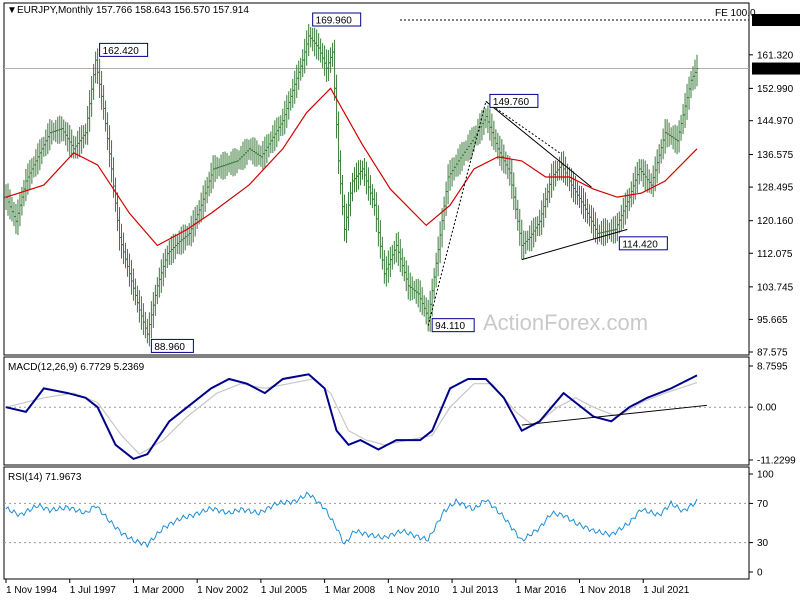  Describe the element at coordinates (776, 461) in the screenshot. I see `macd-tick-label: -11.2299` at that location.